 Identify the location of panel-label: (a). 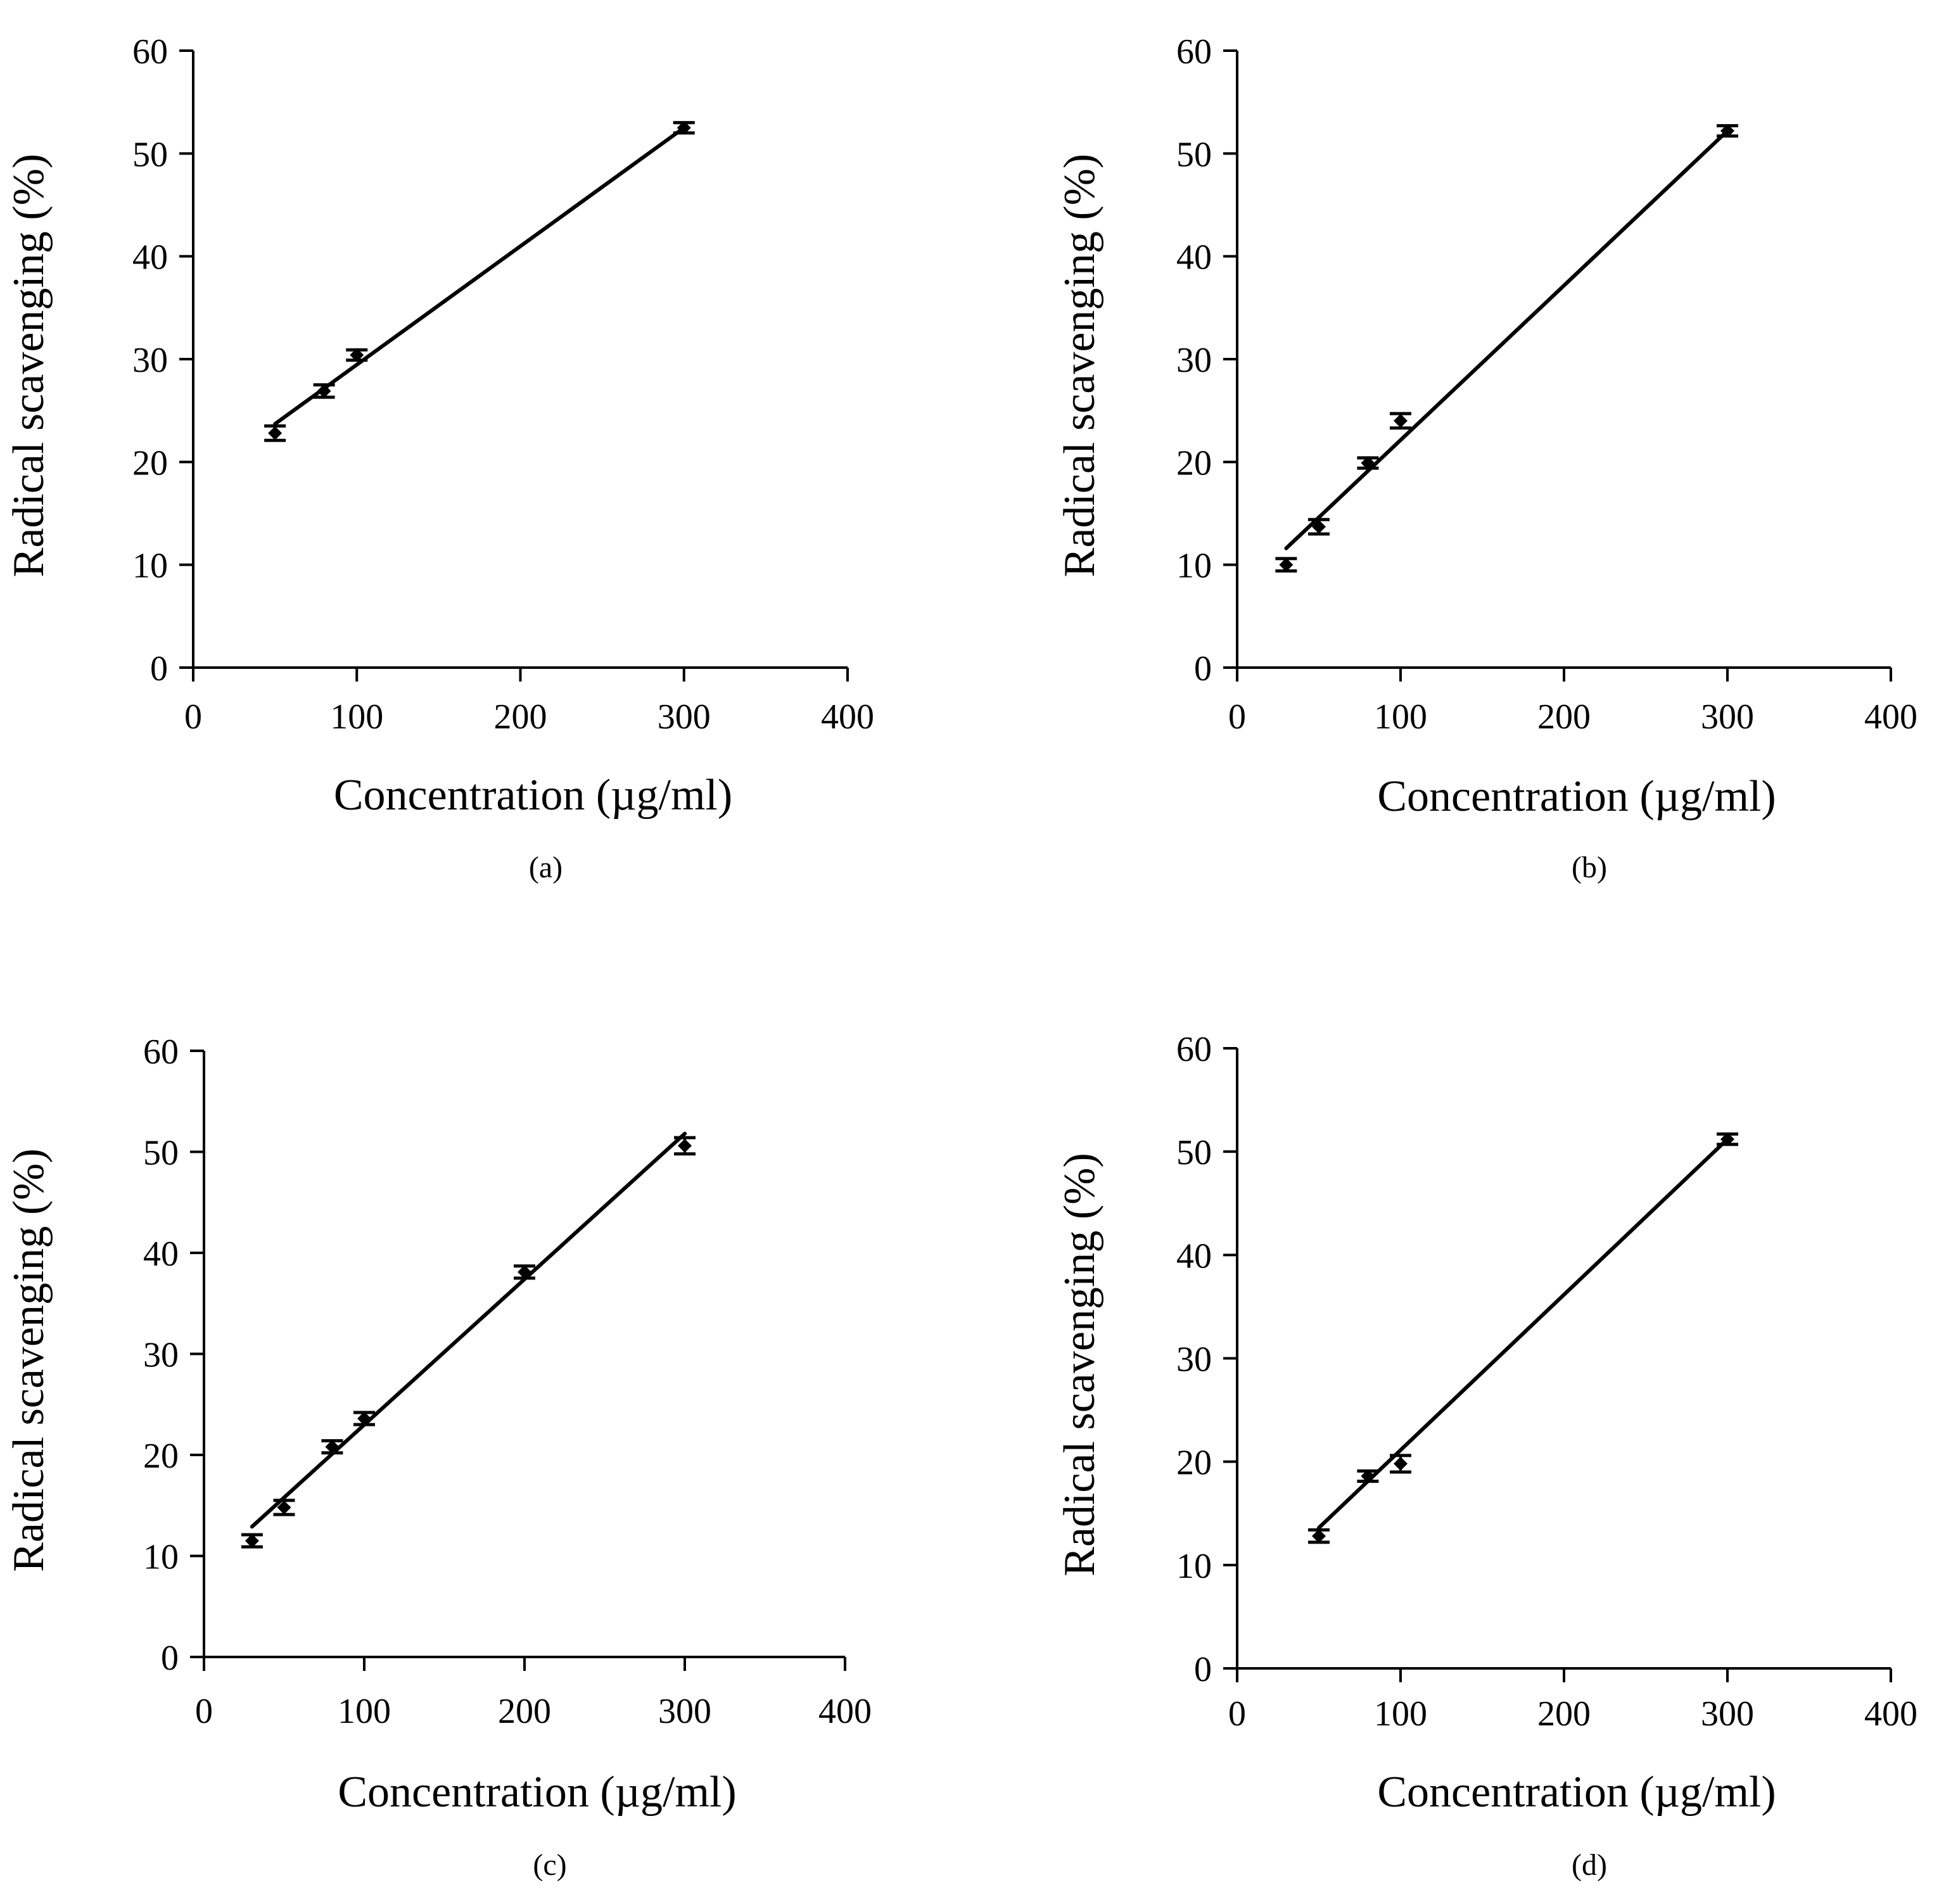
(546, 867).